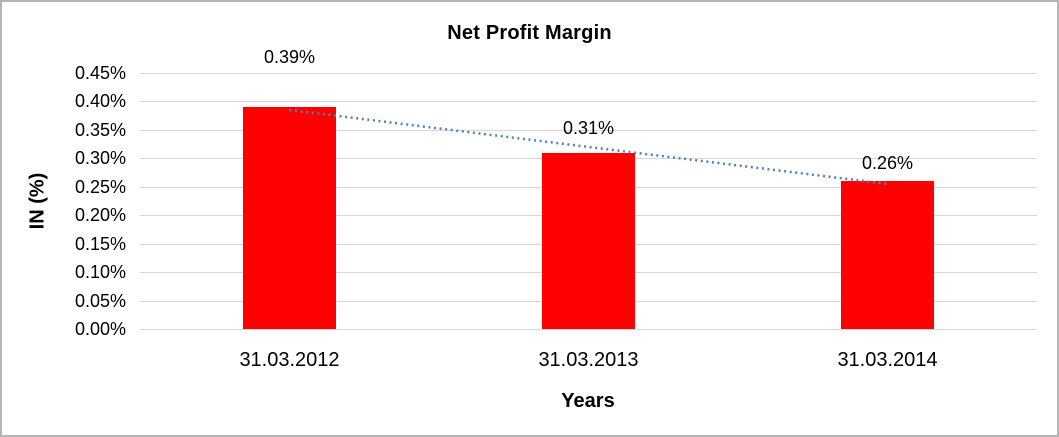 This screenshot has width=1059, height=437. Describe the element at coordinates (100, 158) in the screenshot. I see `y-tick-label: 0.30%` at that location.